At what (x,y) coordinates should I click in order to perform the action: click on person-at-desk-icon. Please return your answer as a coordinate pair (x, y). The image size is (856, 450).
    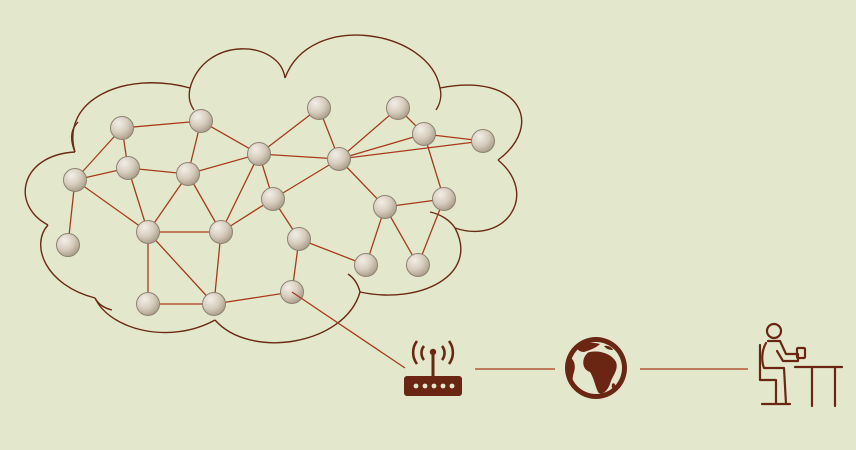
    Looking at the image, I should click on (801, 365).